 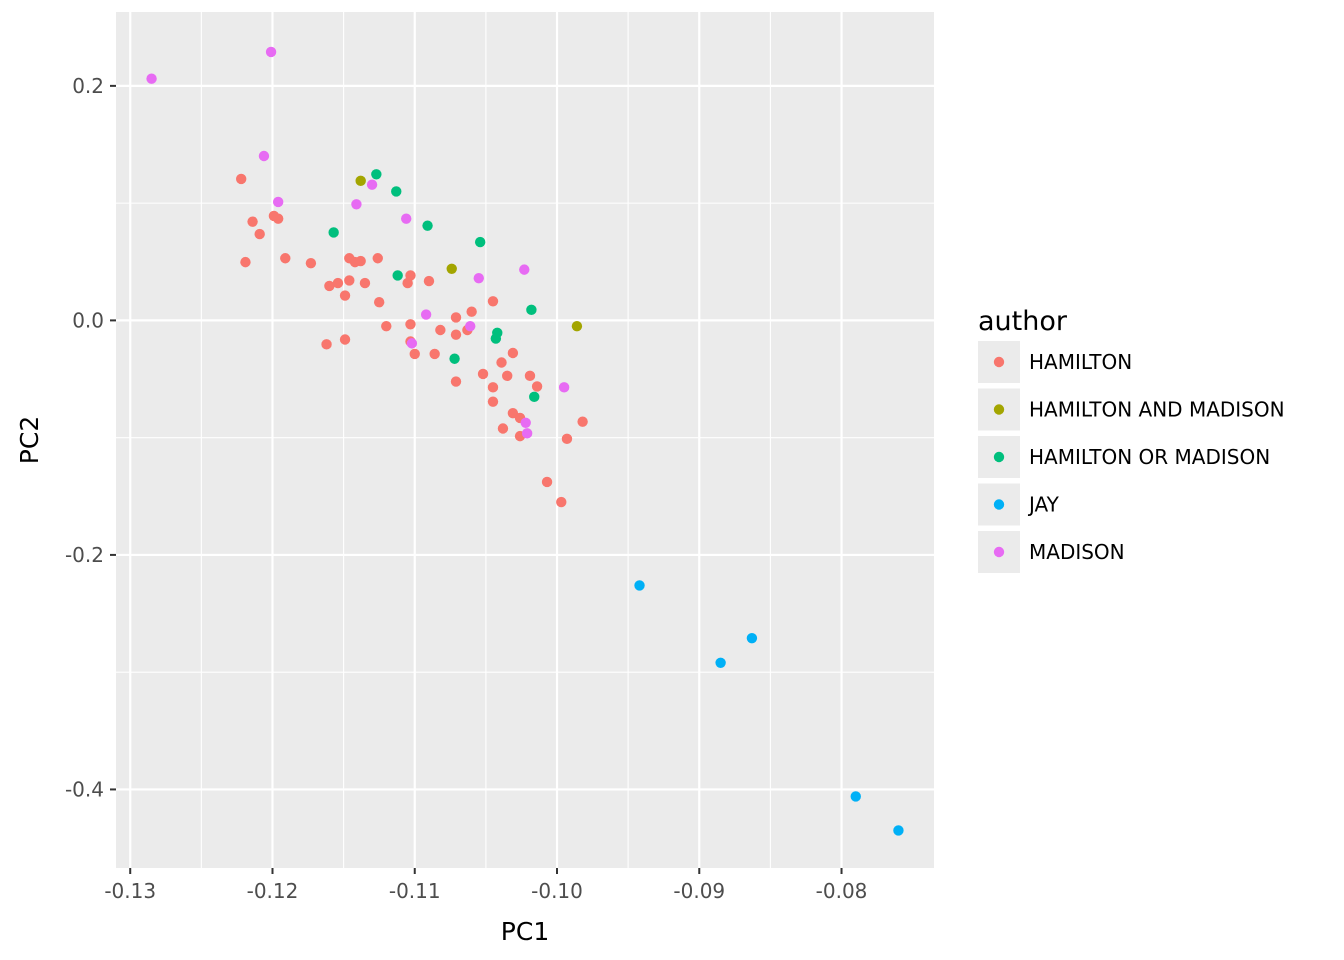 What do you see at coordinates (842, 891) in the screenshot?
I see `x-tick-label: -0.08` at bounding box center [842, 891].